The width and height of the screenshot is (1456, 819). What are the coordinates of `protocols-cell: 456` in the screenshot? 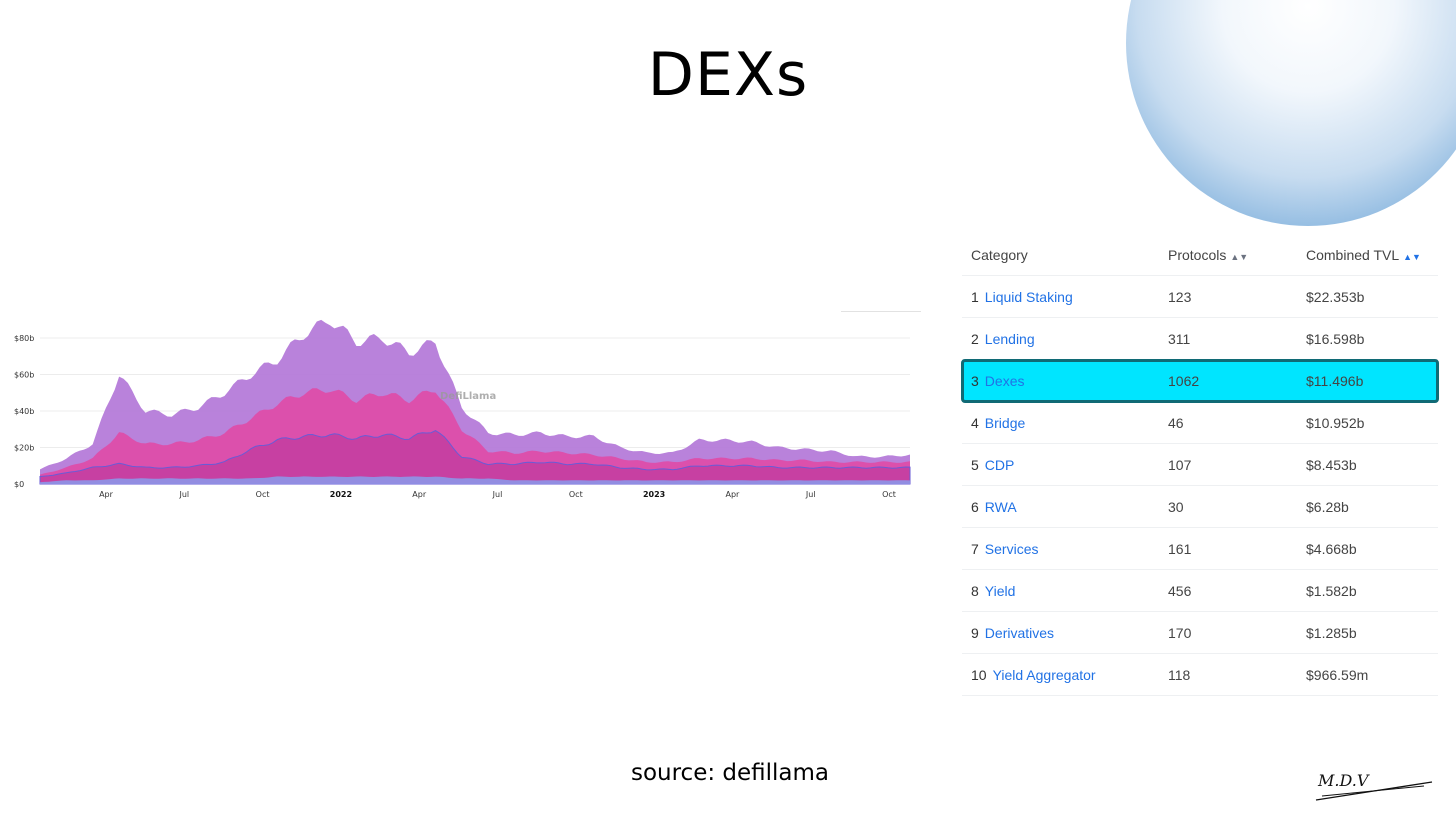 It's located at (1180, 590).